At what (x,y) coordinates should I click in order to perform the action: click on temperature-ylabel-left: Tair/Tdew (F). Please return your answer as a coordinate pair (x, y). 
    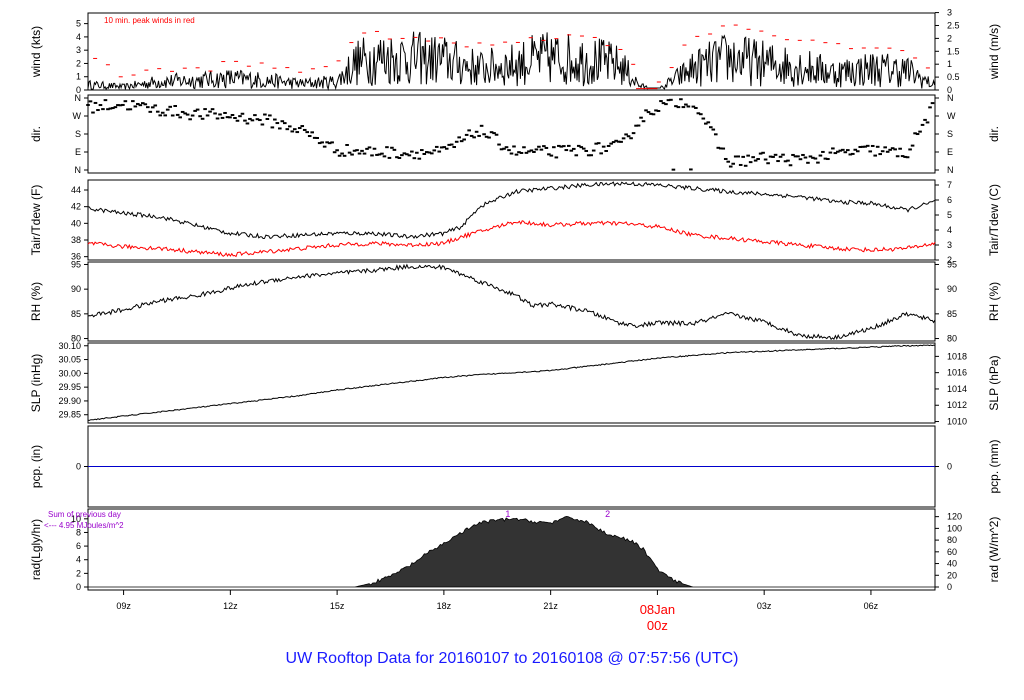
    Looking at the image, I should click on (36, 220).